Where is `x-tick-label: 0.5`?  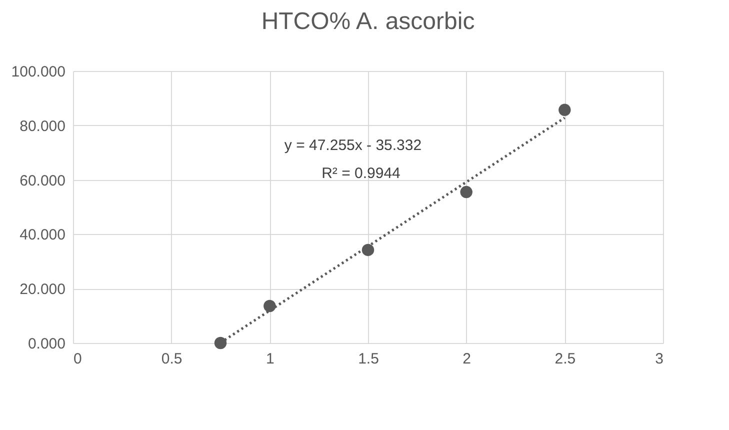
x-tick-label: 0.5 is located at coordinates (171, 359).